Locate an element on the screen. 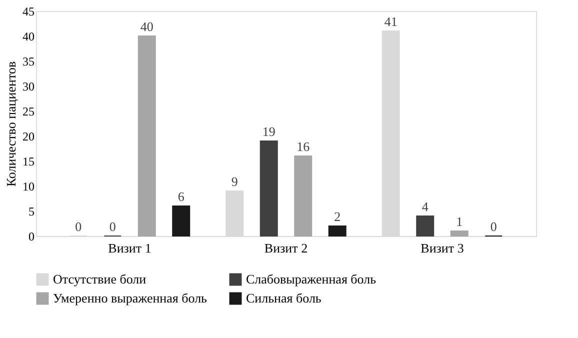 The height and width of the screenshot is (338, 578). data-label: 40 is located at coordinates (147, 26).